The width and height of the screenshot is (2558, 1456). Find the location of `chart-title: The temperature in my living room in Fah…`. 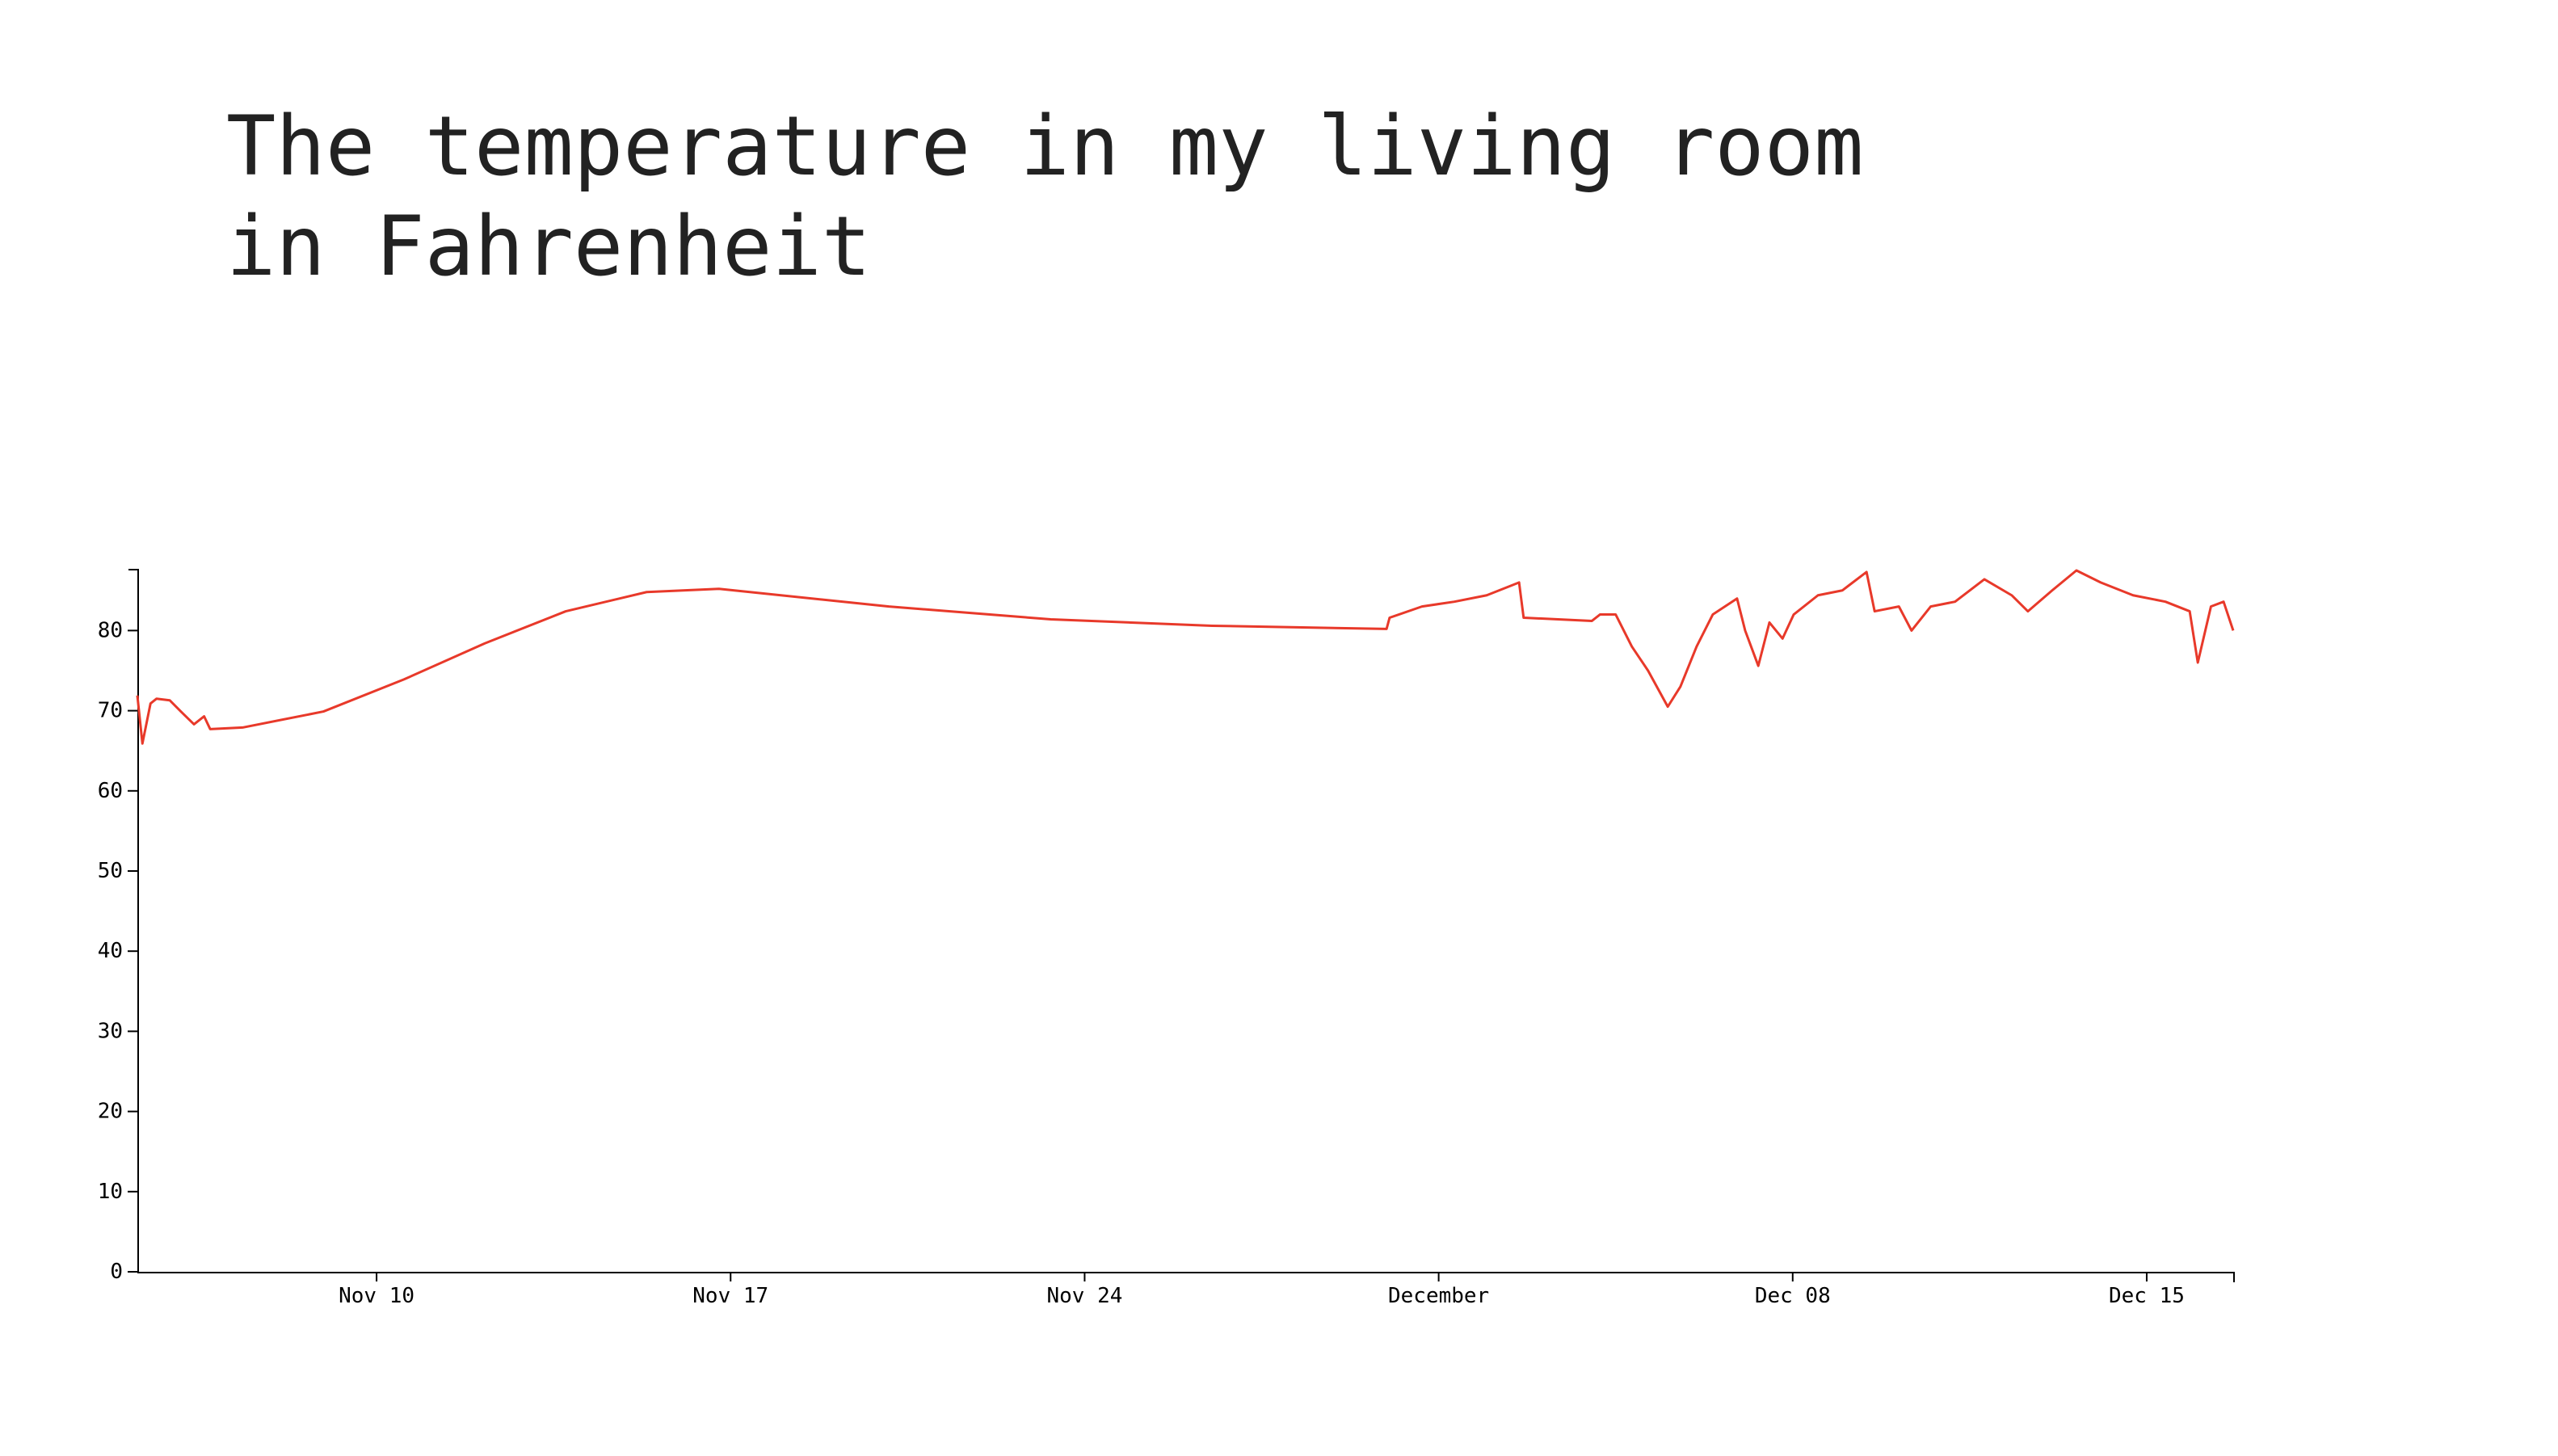

chart-title: The temperature in my living room in Fah… is located at coordinates (1045, 197).